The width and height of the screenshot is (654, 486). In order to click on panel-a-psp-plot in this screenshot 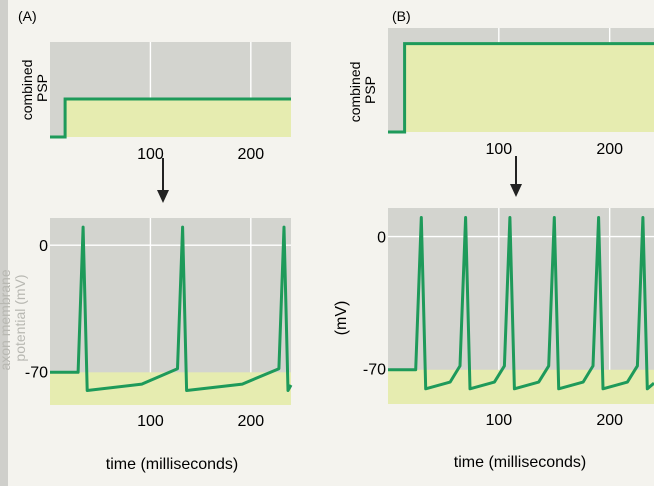, I will do `click(170, 90)`.